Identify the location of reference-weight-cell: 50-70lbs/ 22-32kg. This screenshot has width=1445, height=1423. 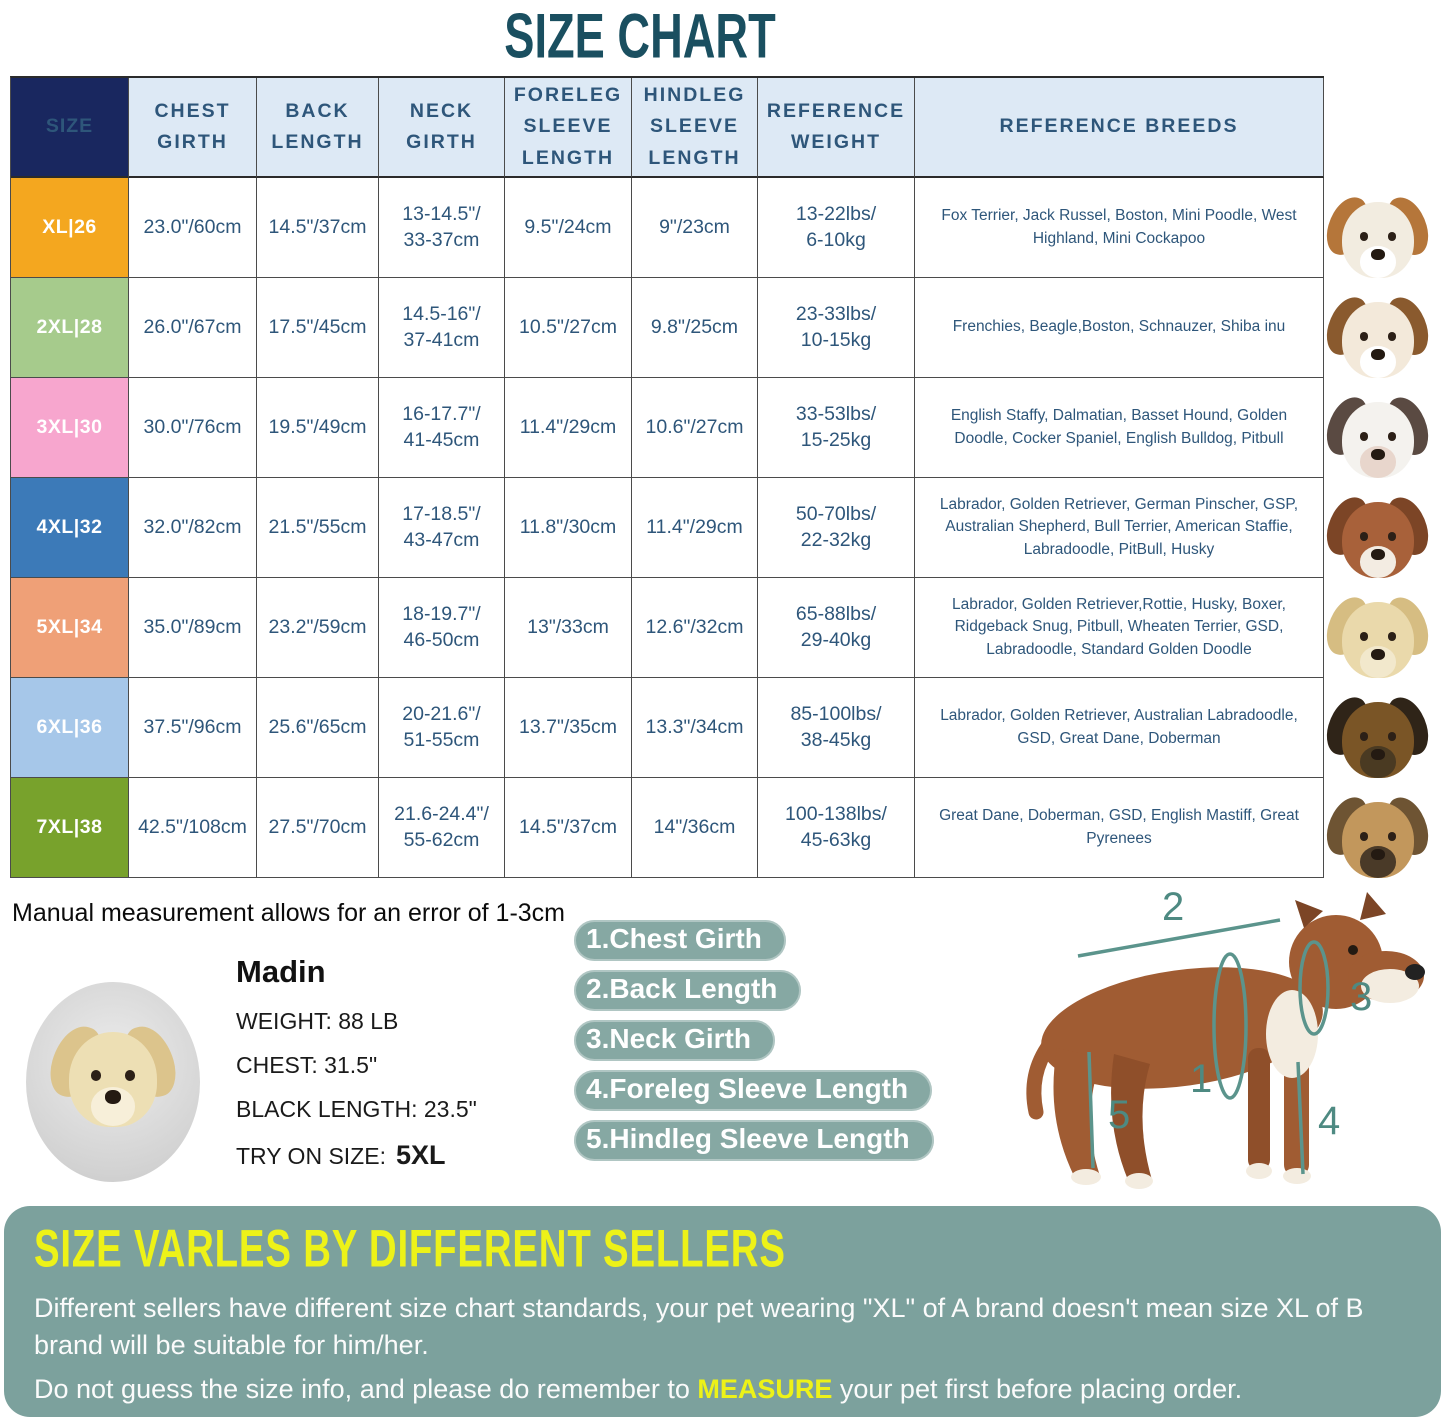
(836, 528).